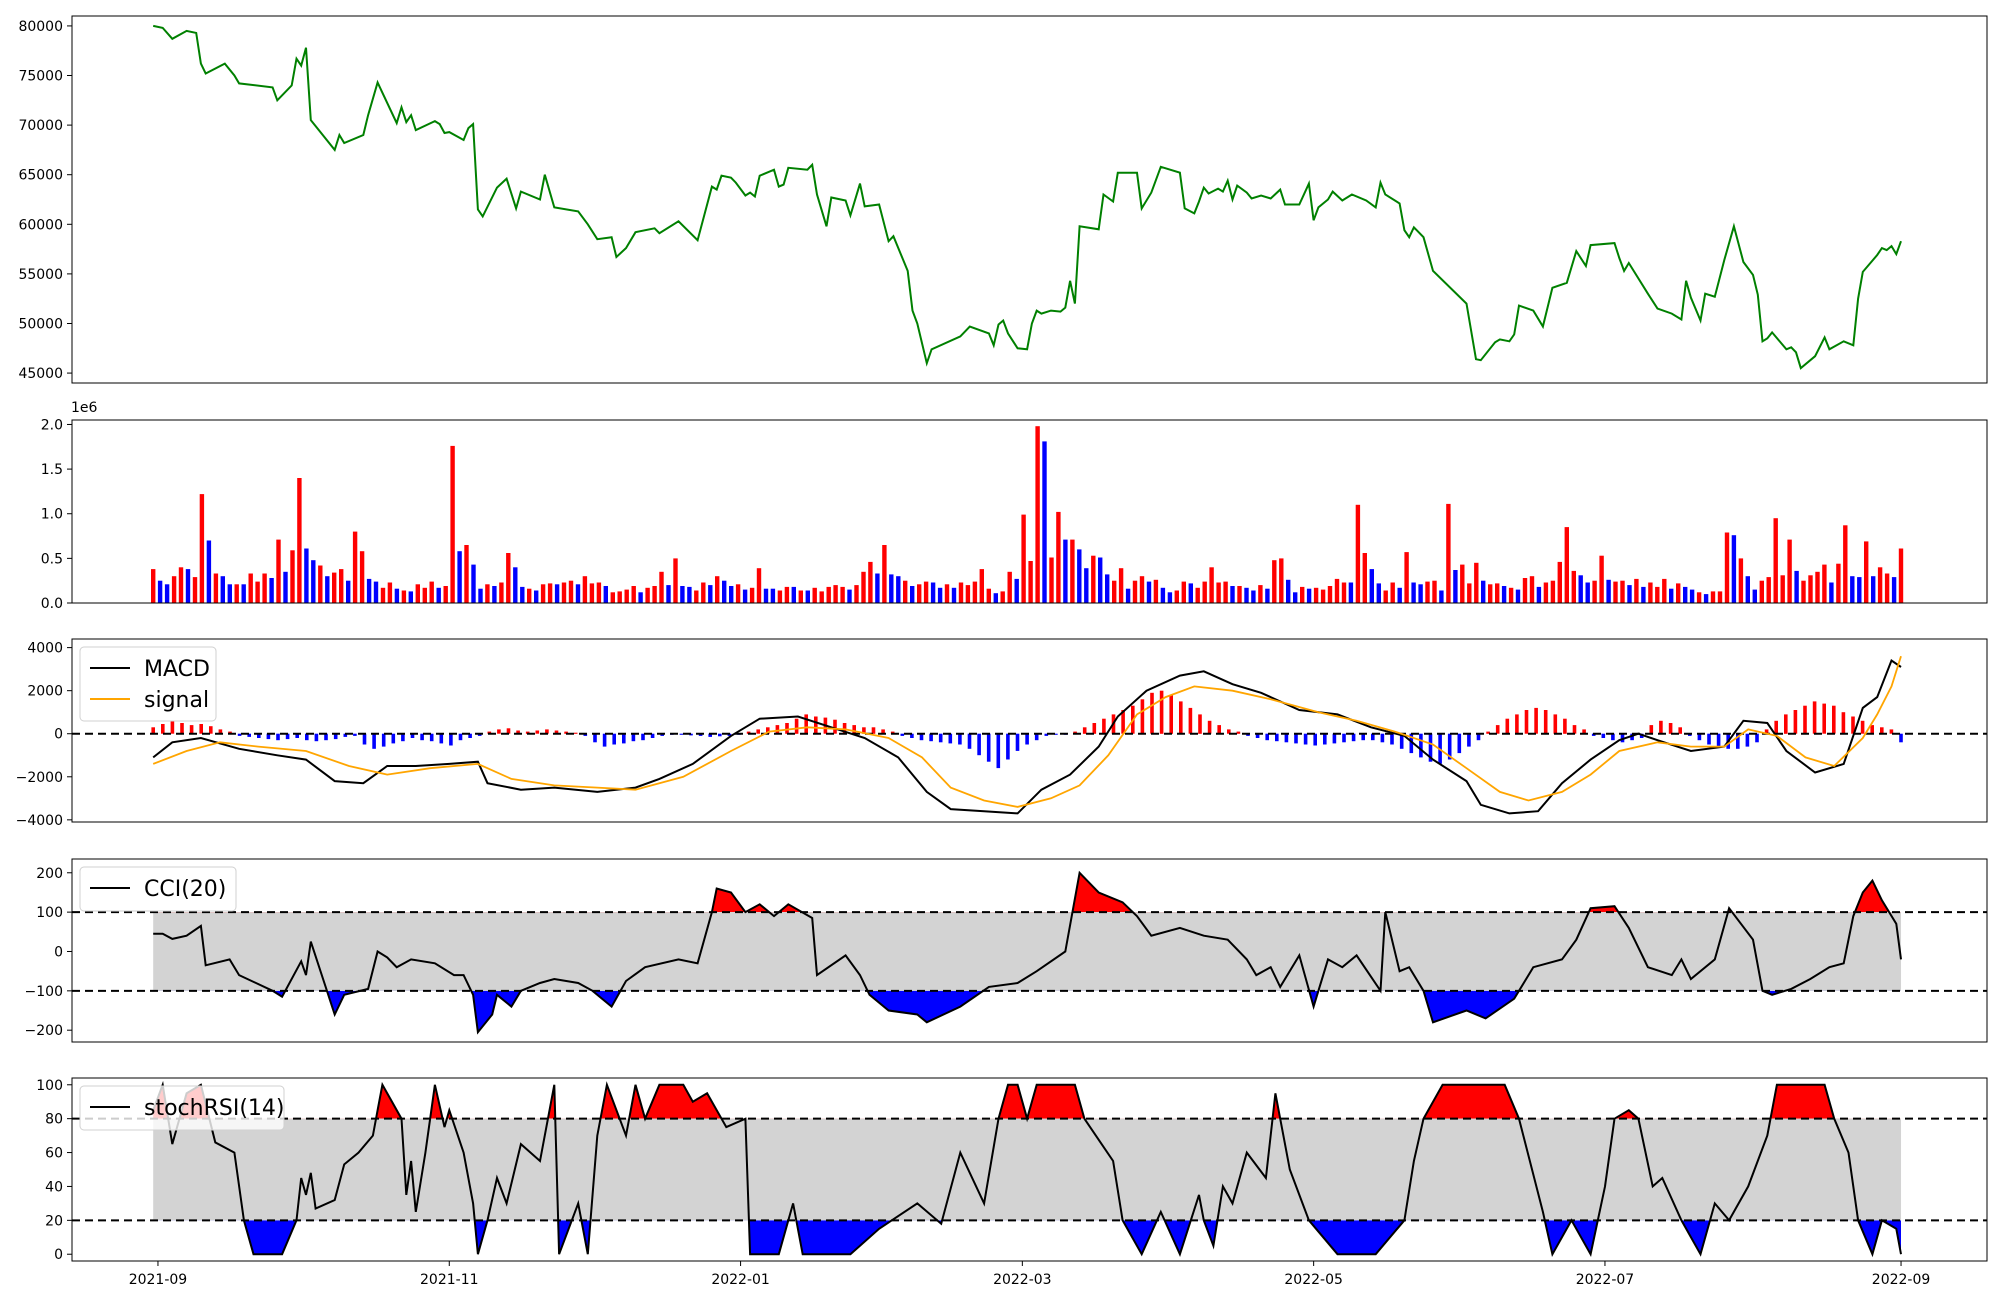  Describe the element at coordinates (58, 735) in the screenshot. I see `y-tick-label: 0` at that location.